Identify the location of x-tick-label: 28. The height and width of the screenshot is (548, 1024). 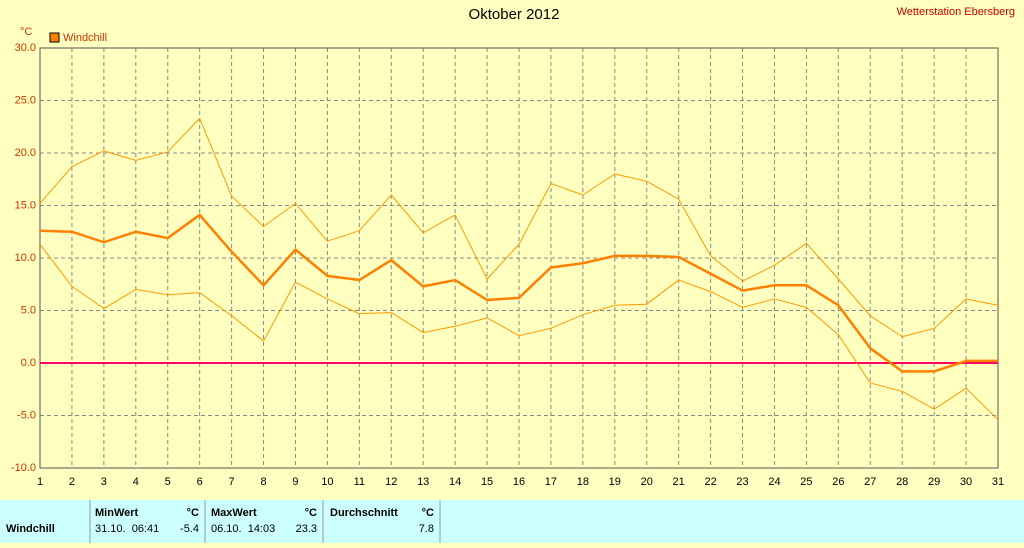
(902, 482).